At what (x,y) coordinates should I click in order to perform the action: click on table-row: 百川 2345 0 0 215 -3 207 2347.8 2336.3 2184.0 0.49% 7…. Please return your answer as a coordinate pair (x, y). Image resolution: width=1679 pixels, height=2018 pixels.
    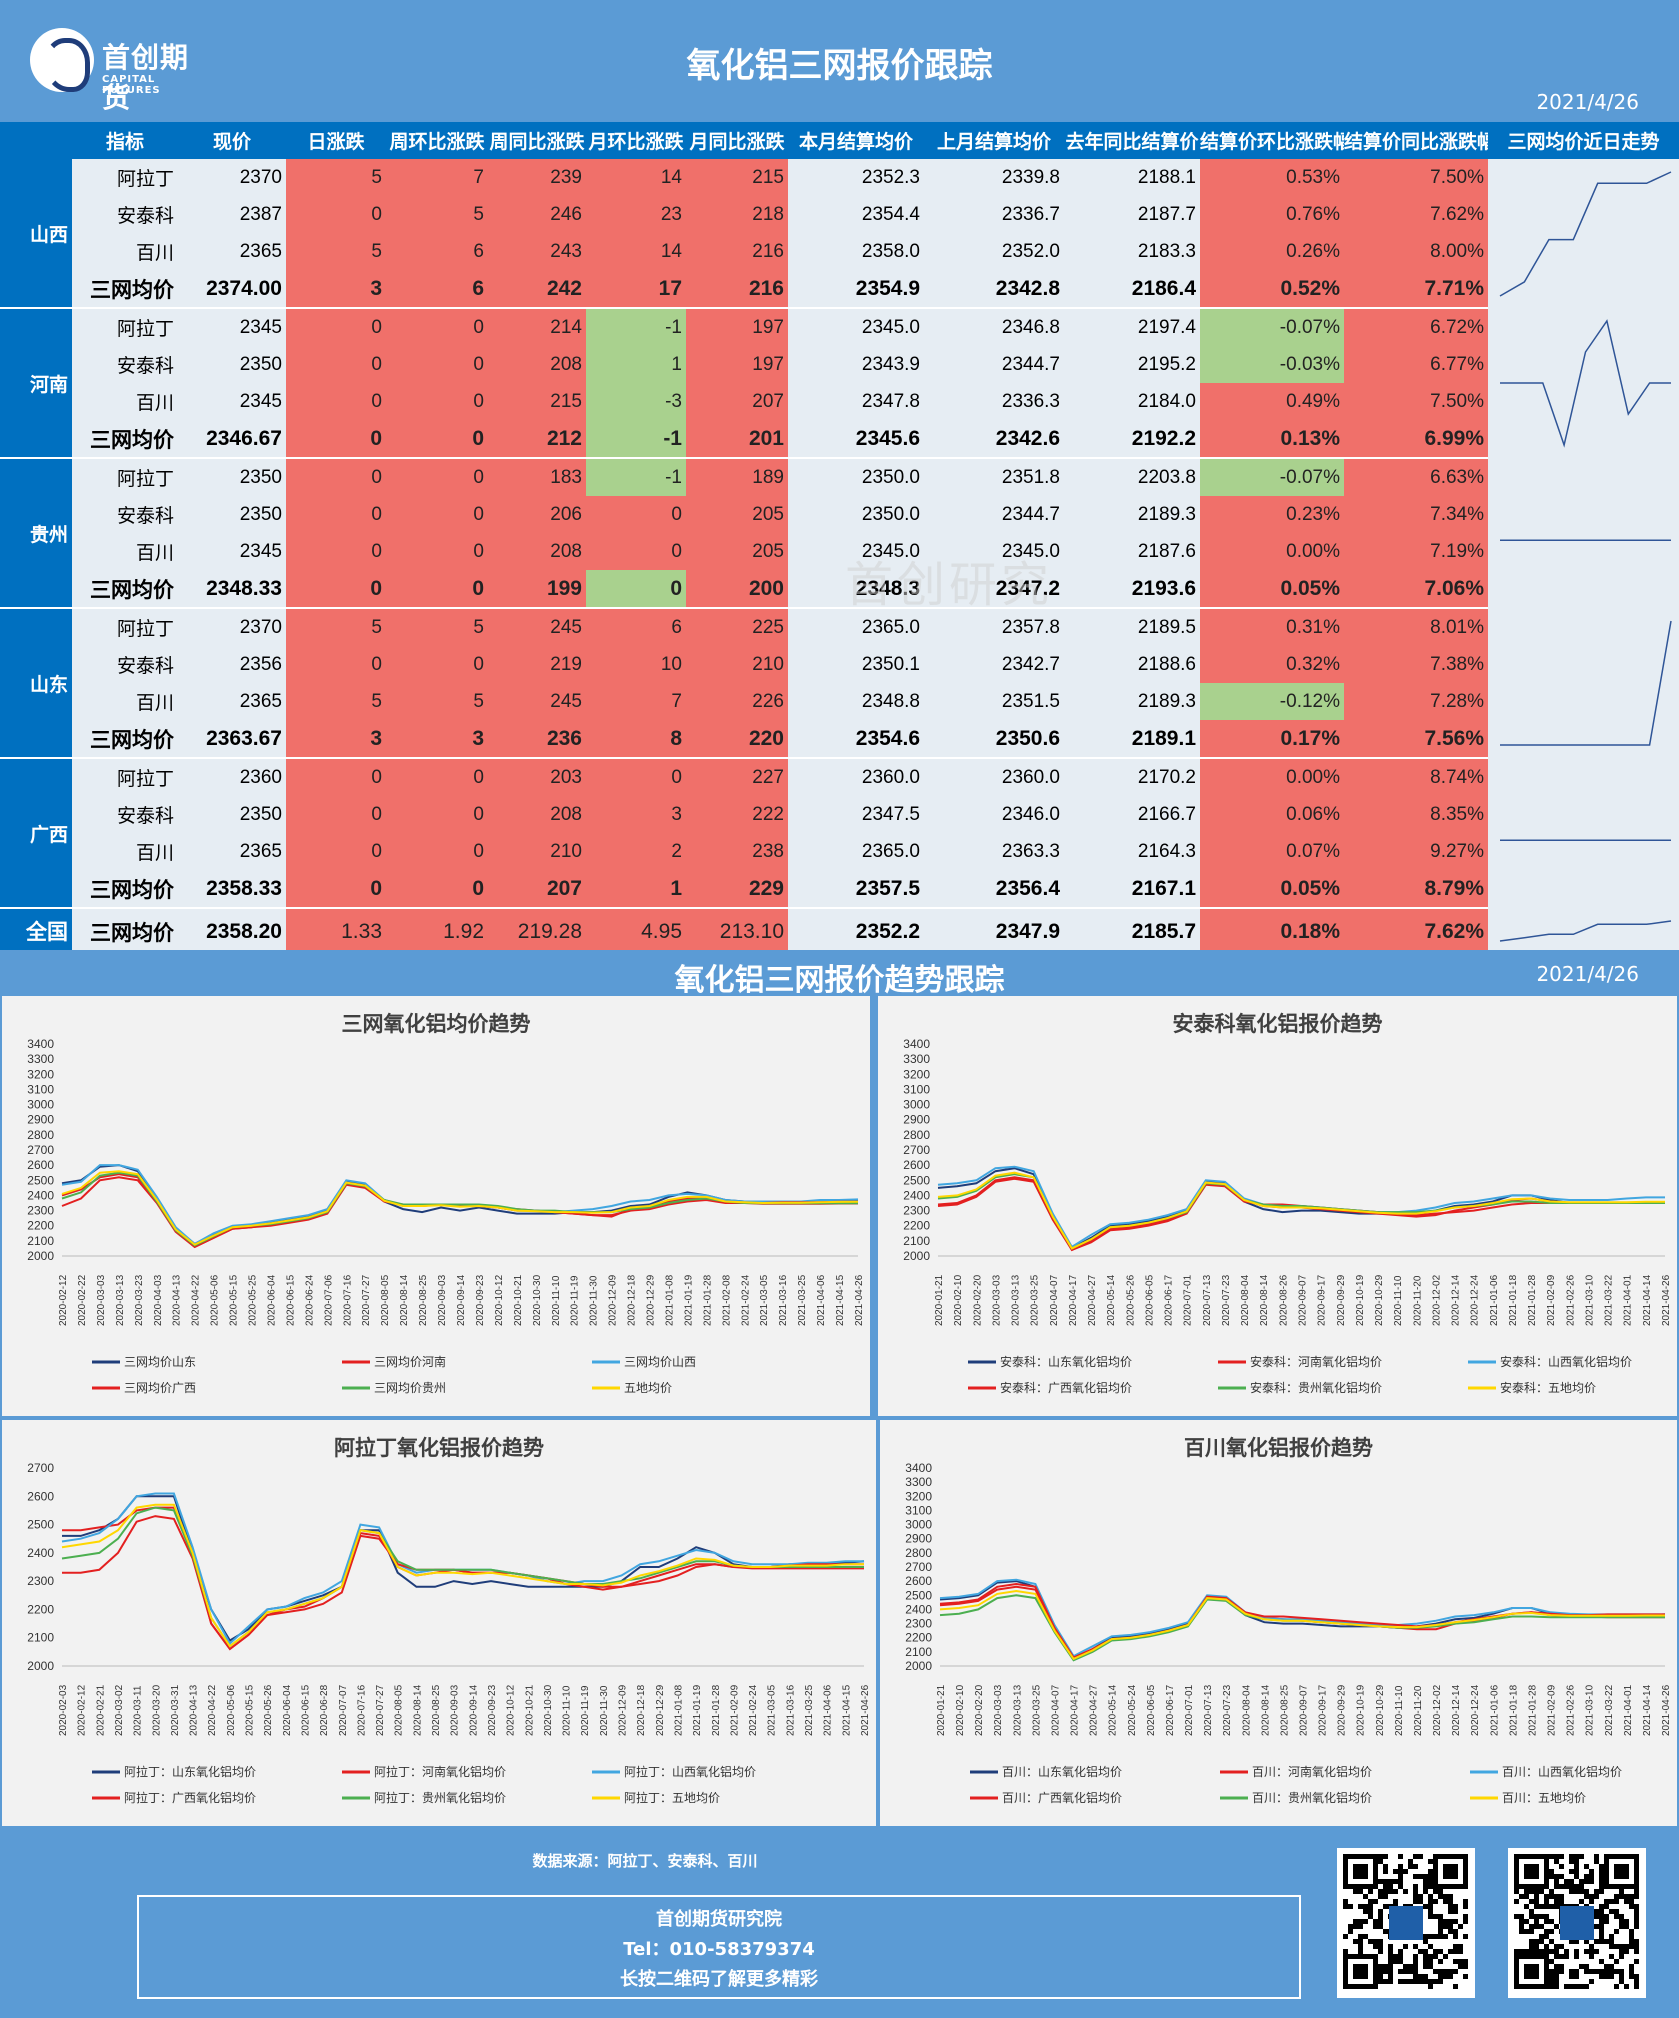
    Looking at the image, I should click on (839, 401).